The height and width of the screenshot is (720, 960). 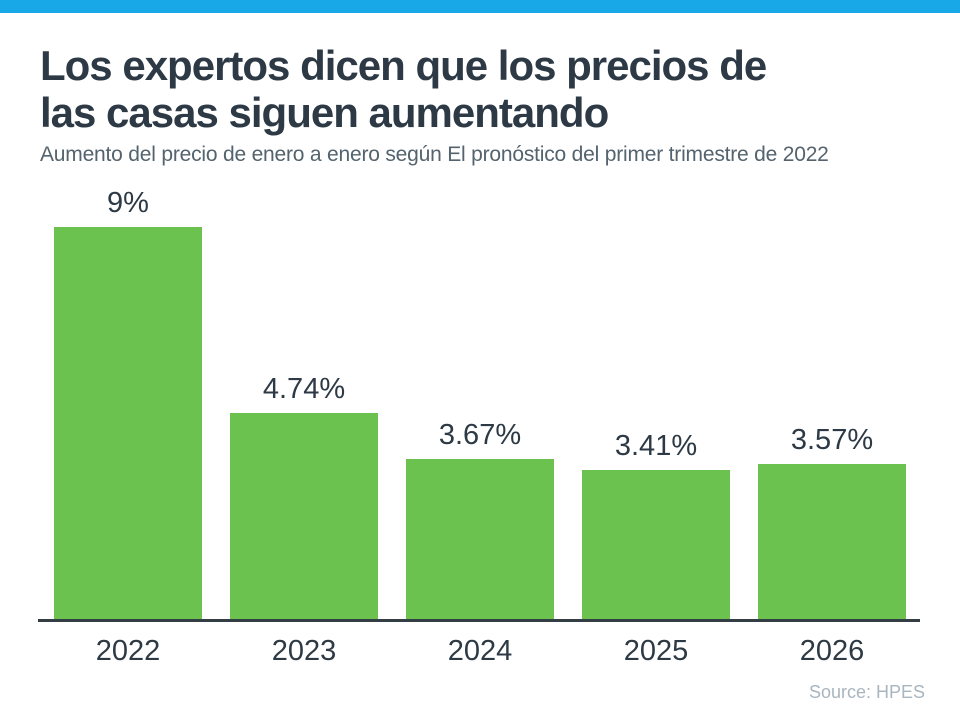 What do you see at coordinates (304, 389) in the screenshot?
I see `bar-value-label: 4.74%` at bounding box center [304, 389].